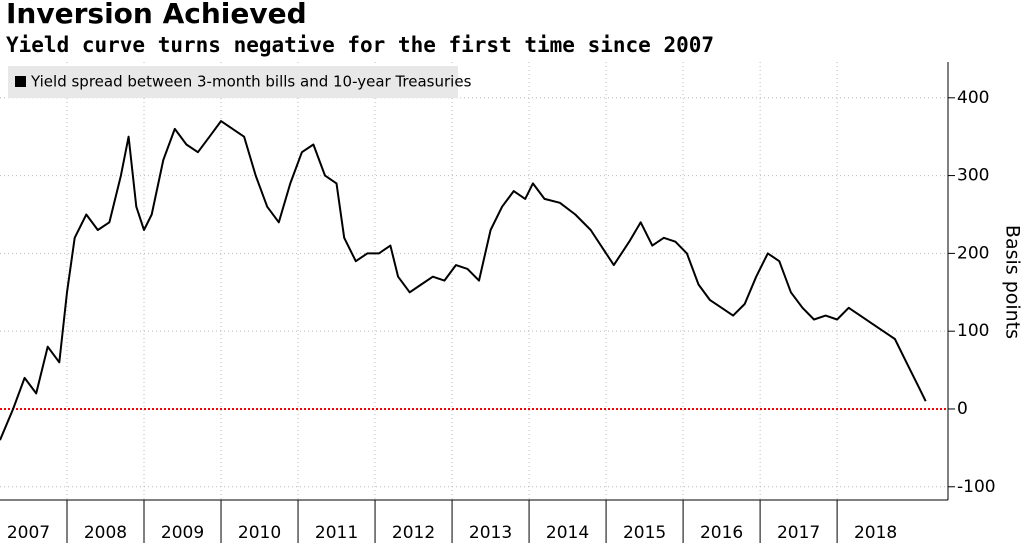 The height and width of the screenshot is (543, 1034). Describe the element at coordinates (182, 533) in the screenshot. I see `x-tick-label: 2009` at that location.